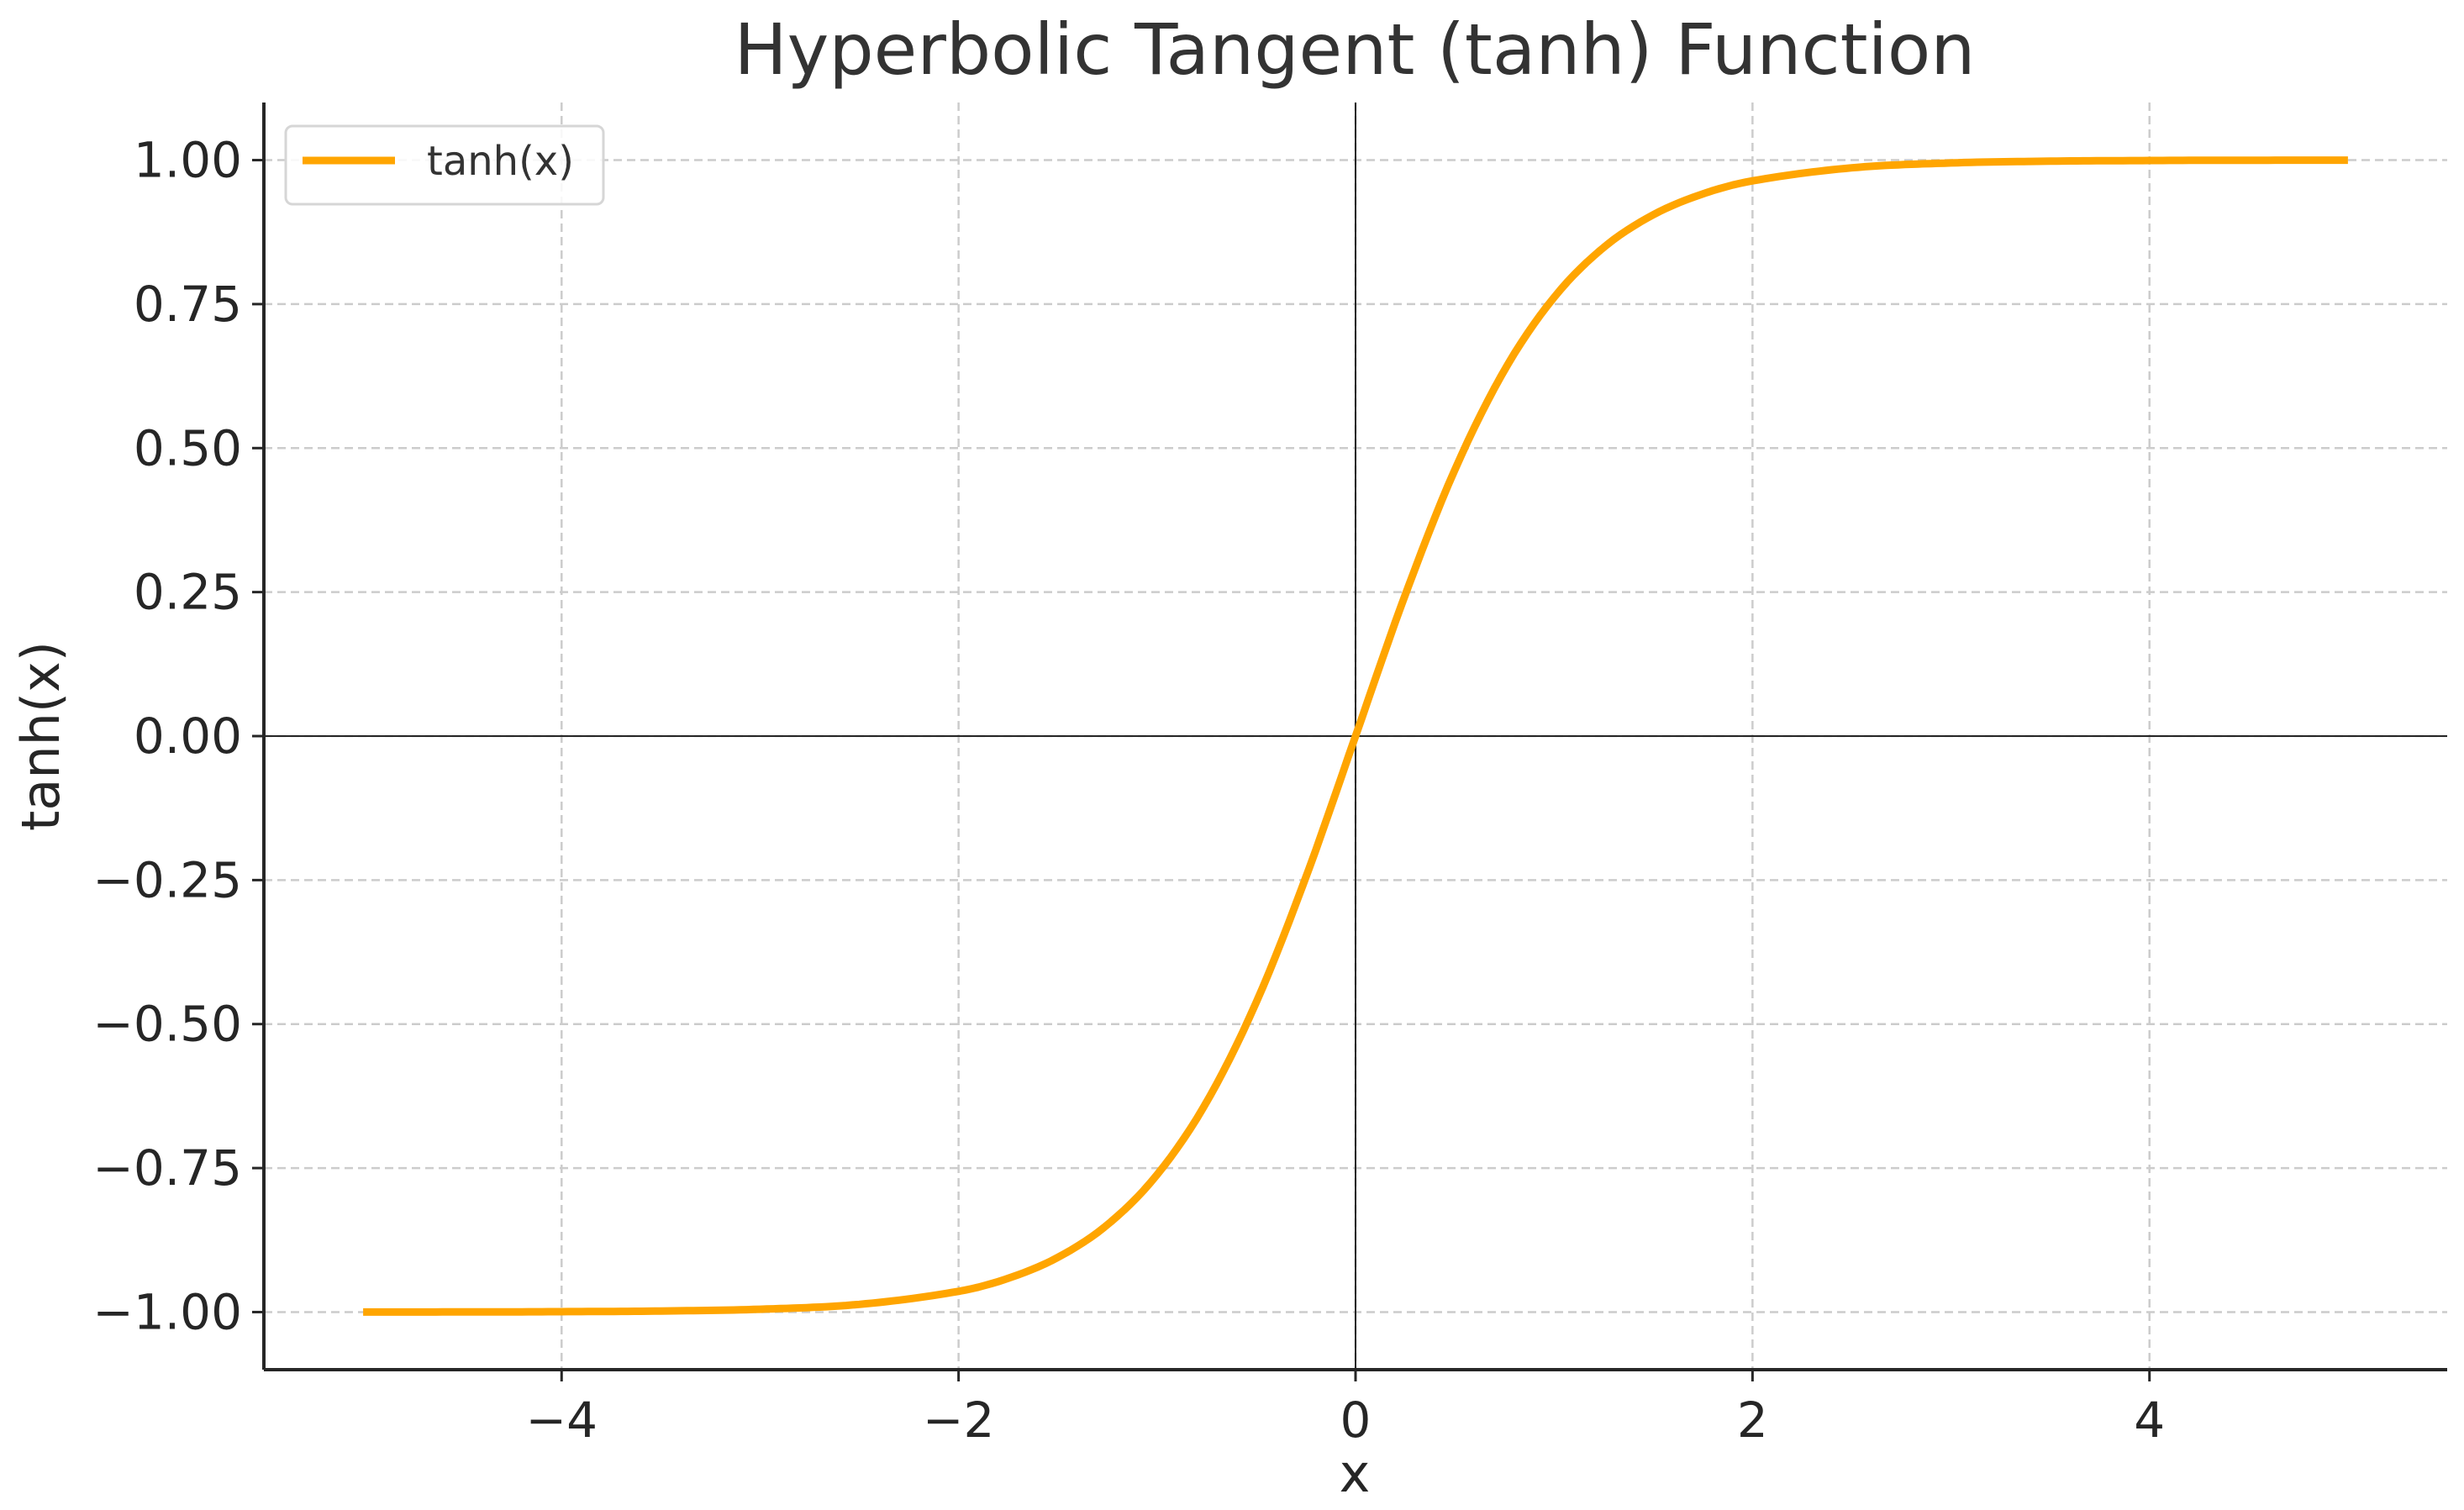  I want to click on y-tick-label: 0.25, so click(188, 592).